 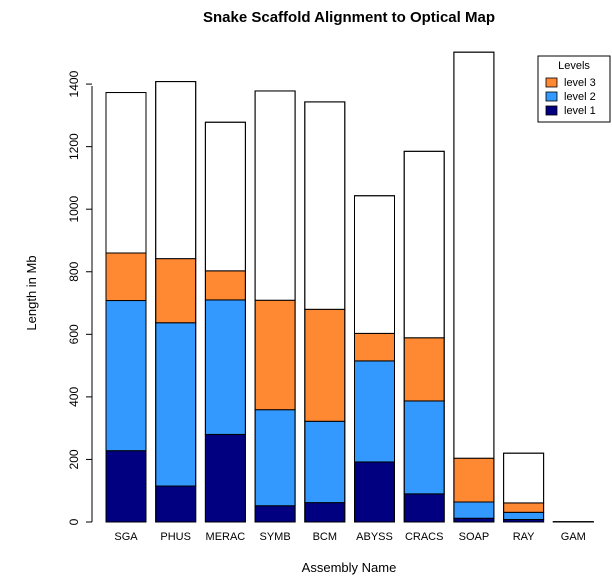 I want to click on y-tick-label: 1200, so click(x=74, y=146).